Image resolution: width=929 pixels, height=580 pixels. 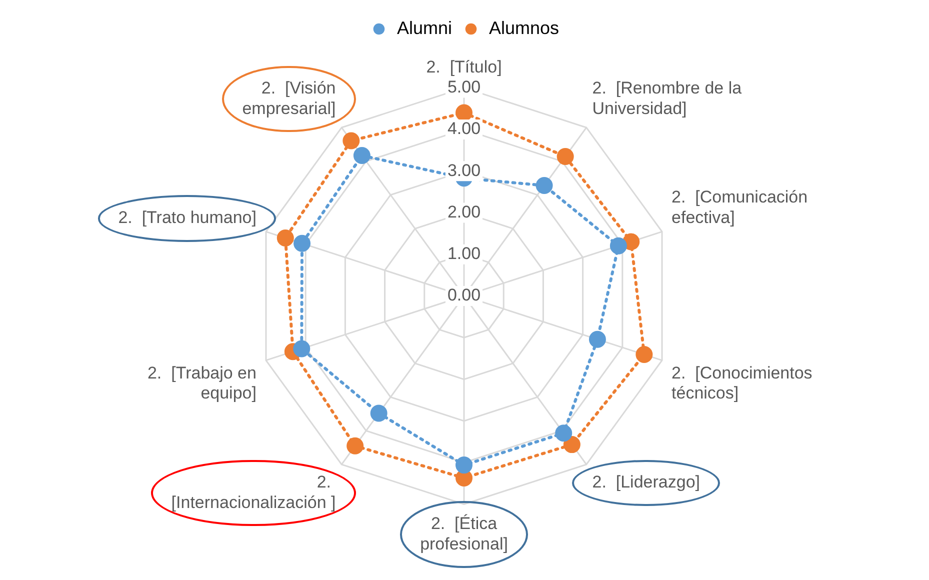 I want to click on spoke-label: 2. [Trato humano], so click(x=187, y=218).